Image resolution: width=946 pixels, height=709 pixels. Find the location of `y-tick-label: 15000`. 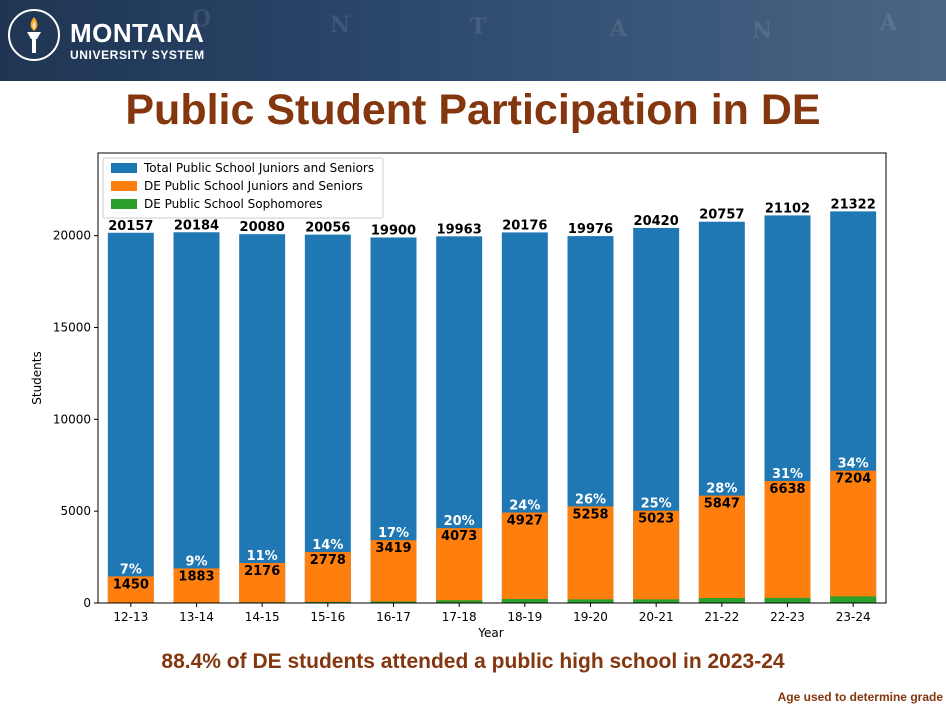

y-tick-label: 15000 is located at coordinates (72, 327).